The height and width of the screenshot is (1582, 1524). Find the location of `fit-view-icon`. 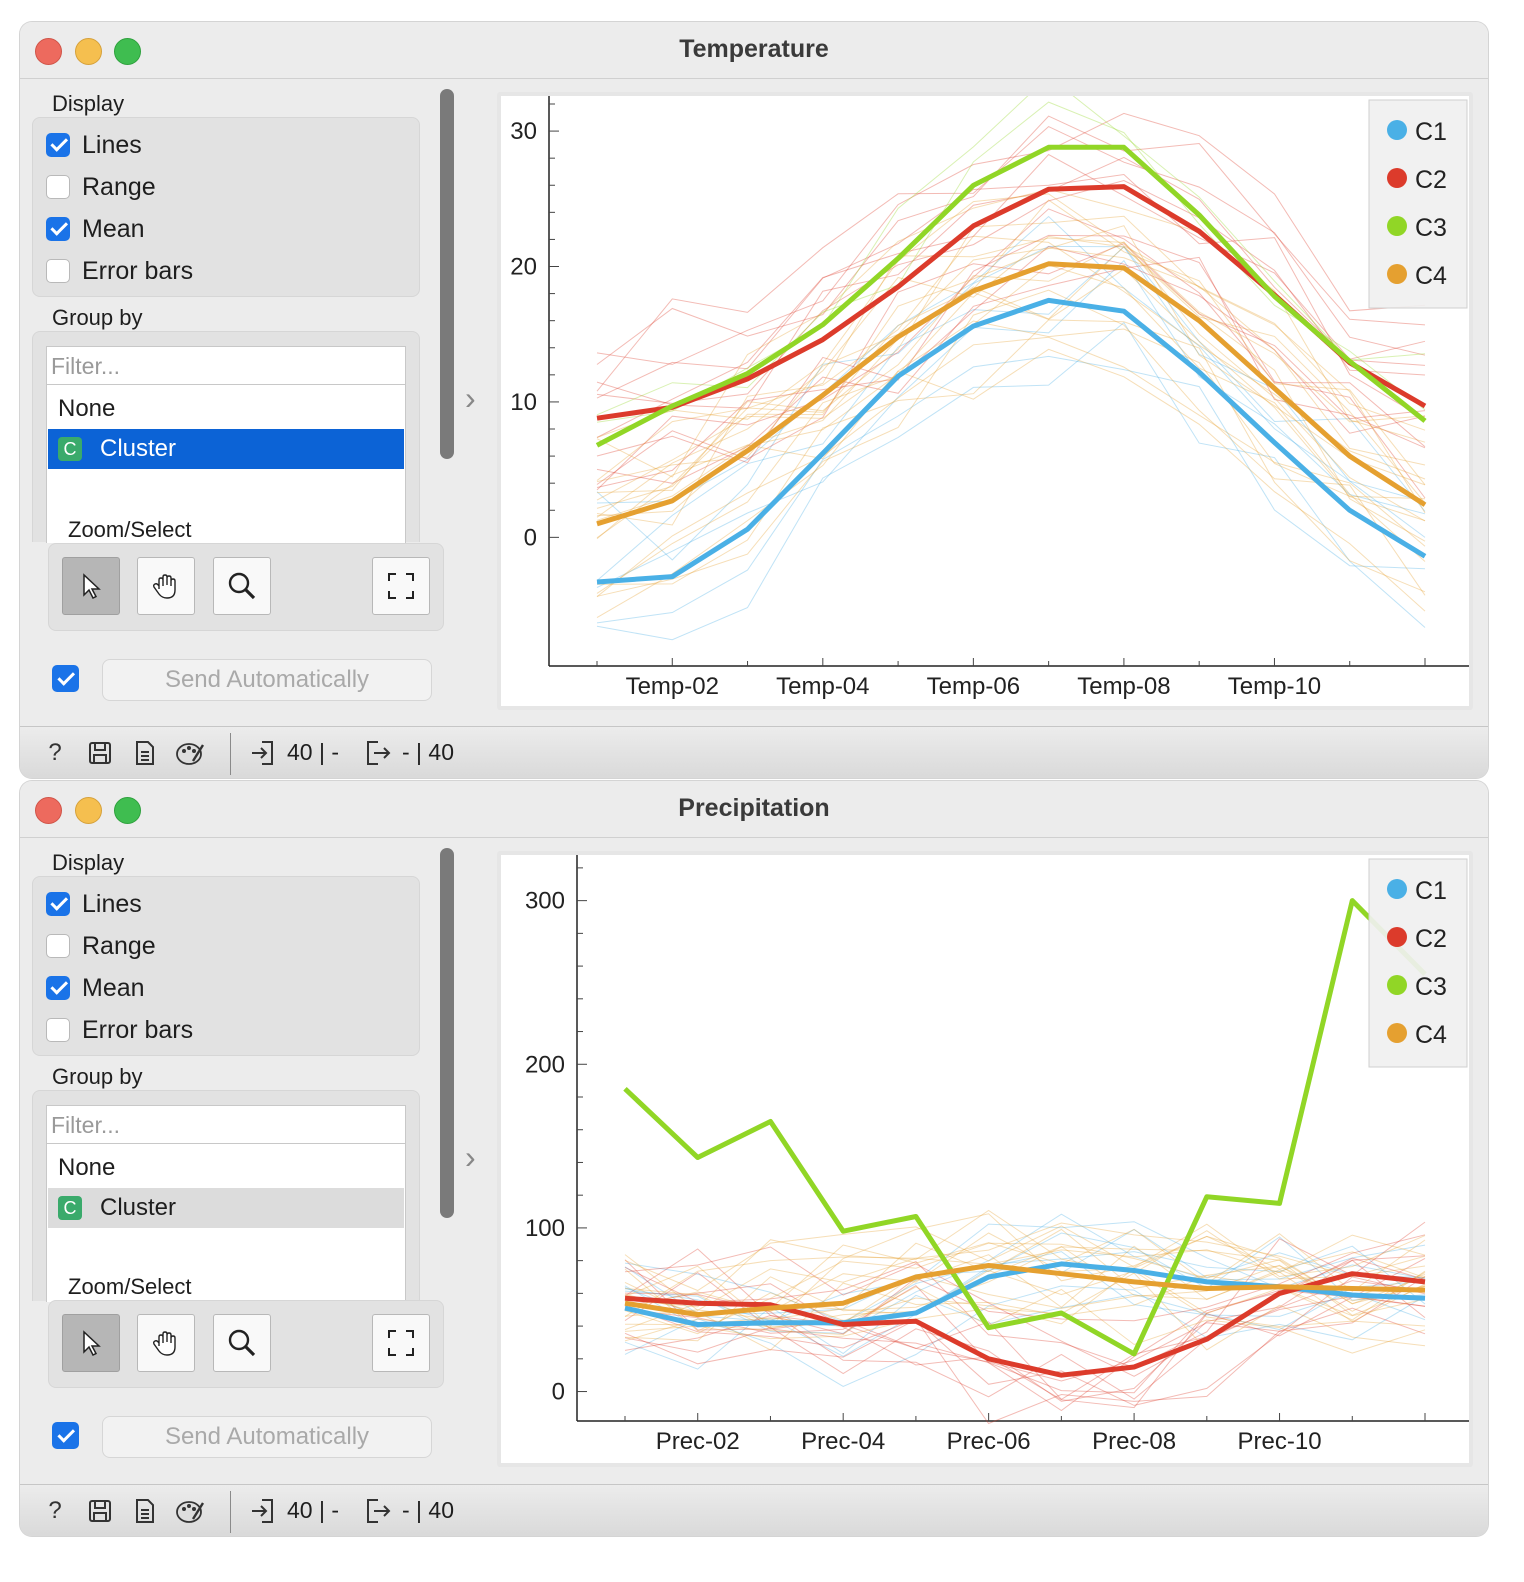

fit-view-icon is located at coordinates (401, 586).